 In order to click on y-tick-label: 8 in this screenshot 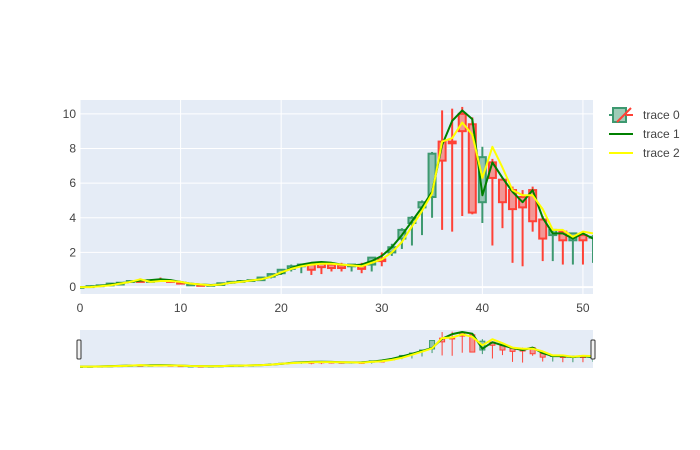, I will do `click(72, 149)`.